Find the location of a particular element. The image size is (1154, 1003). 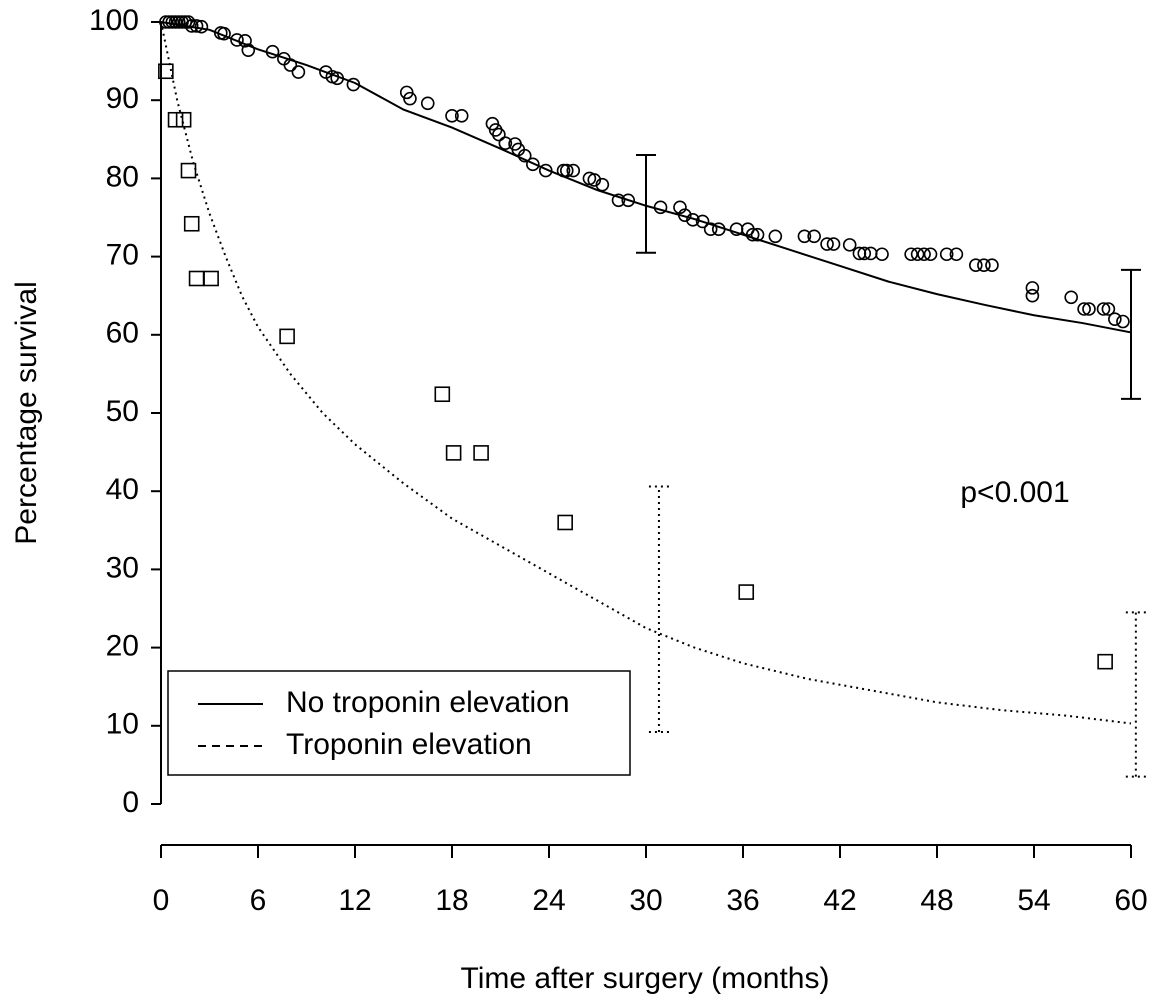

x-tick-label: 30 is located at coordinates (645, 900).